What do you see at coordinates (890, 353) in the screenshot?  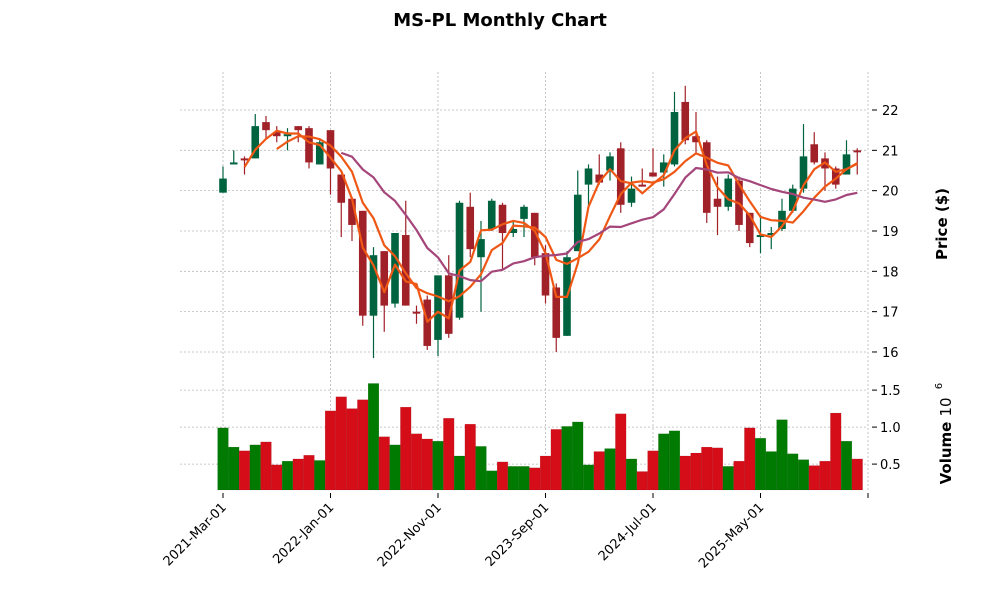 I see `price-tick-label: 16` at bounding box center [890, 353].